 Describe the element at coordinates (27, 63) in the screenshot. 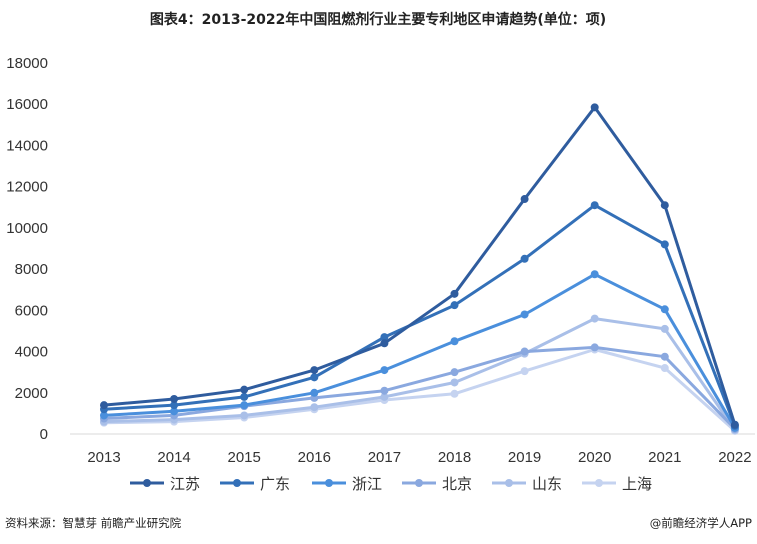

I see `y-tick-label: 18000` at that location.